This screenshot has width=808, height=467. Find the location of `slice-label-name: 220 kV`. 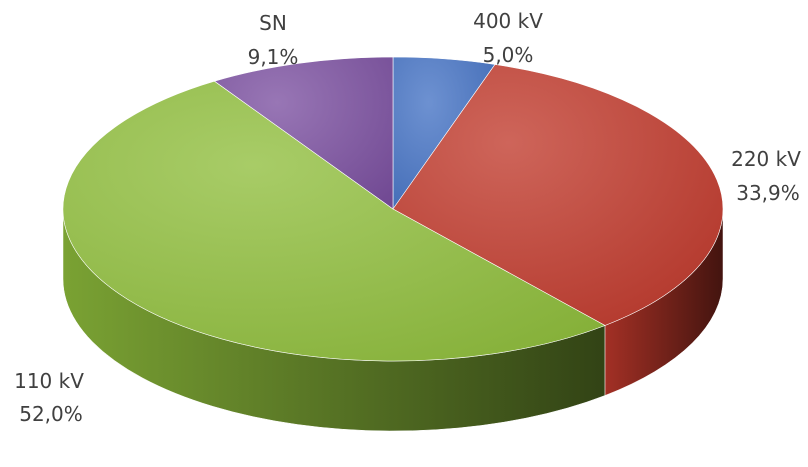

slice-label-name: 220 kV is located at coordinates (766, 159).